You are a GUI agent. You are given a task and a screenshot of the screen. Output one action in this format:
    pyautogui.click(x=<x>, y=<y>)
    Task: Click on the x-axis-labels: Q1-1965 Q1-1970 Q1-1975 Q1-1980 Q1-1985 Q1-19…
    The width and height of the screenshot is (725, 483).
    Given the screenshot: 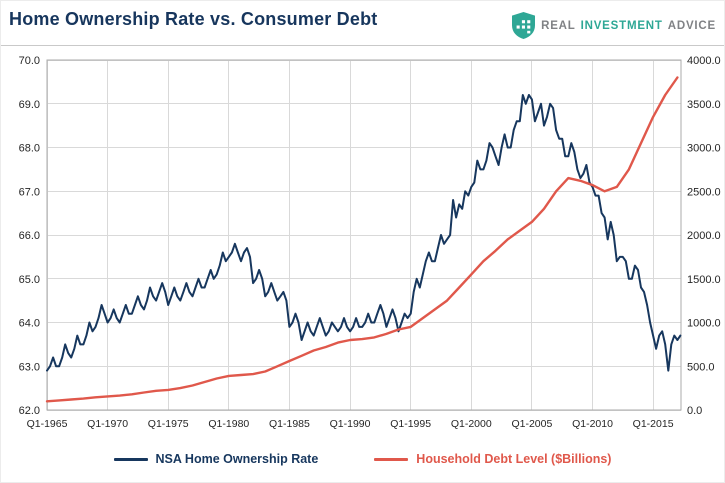 What is the action you would take?
    pyautogui.click(x=350, y=424)
    